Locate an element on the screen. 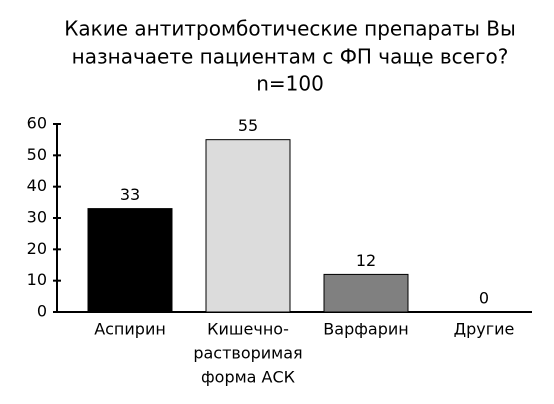 This screenshot has width=554, height=404. y-tick-label: 60 is located at coordinates (37, 123).